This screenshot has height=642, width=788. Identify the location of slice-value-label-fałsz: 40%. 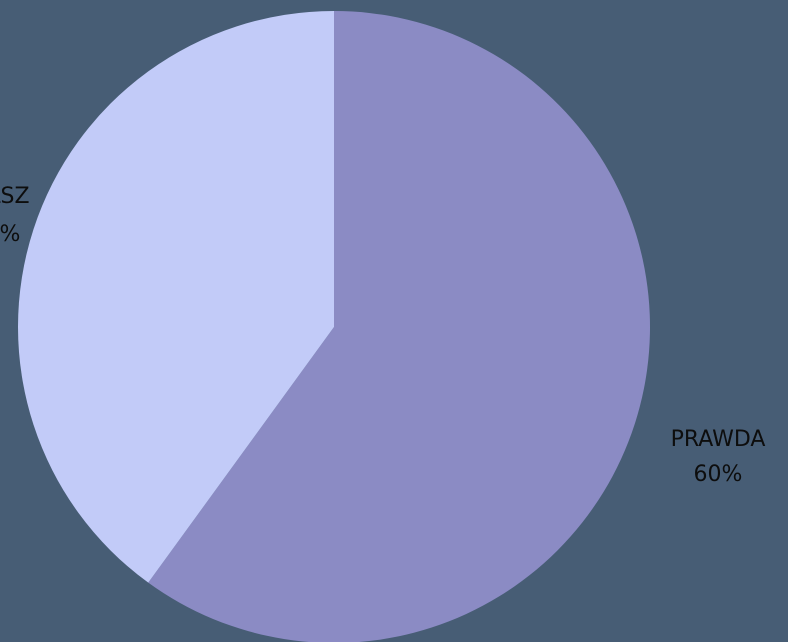
(10, 234).